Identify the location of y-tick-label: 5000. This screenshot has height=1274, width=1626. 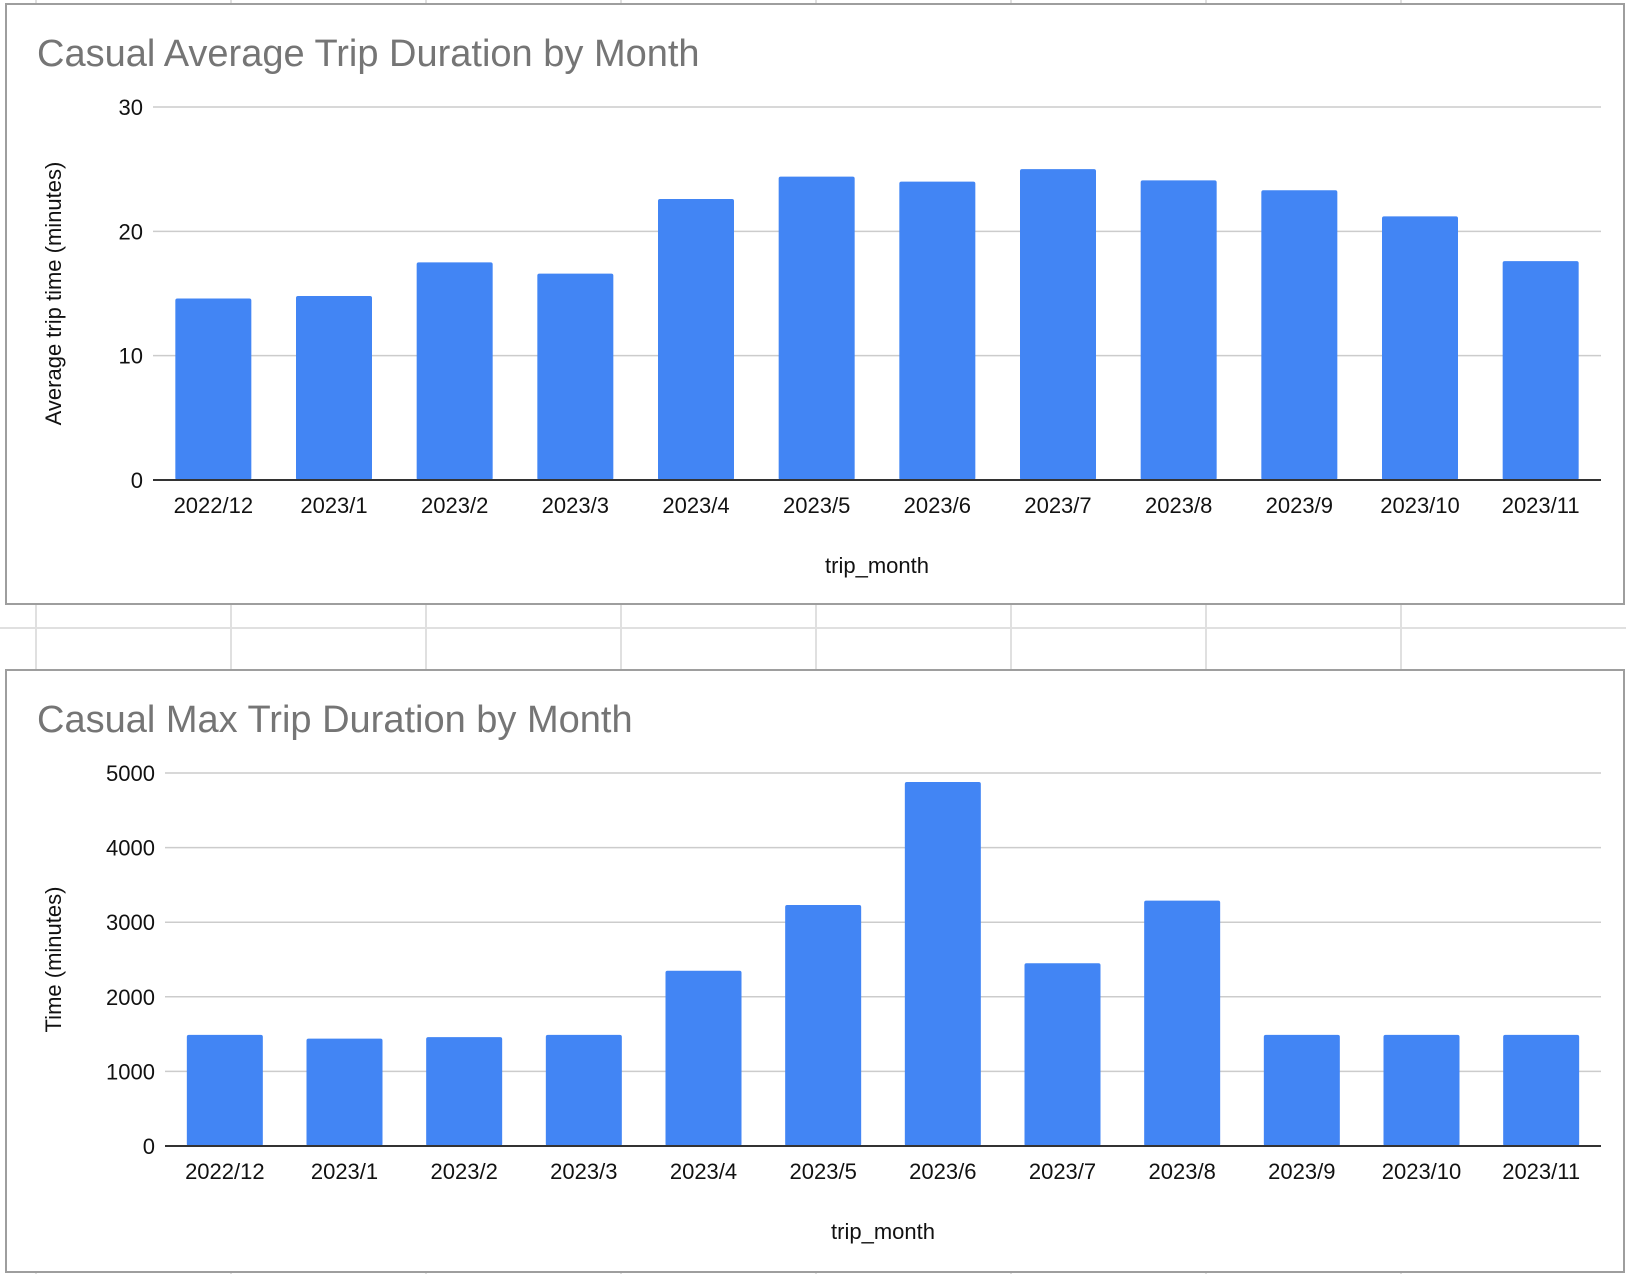
(130, 773).